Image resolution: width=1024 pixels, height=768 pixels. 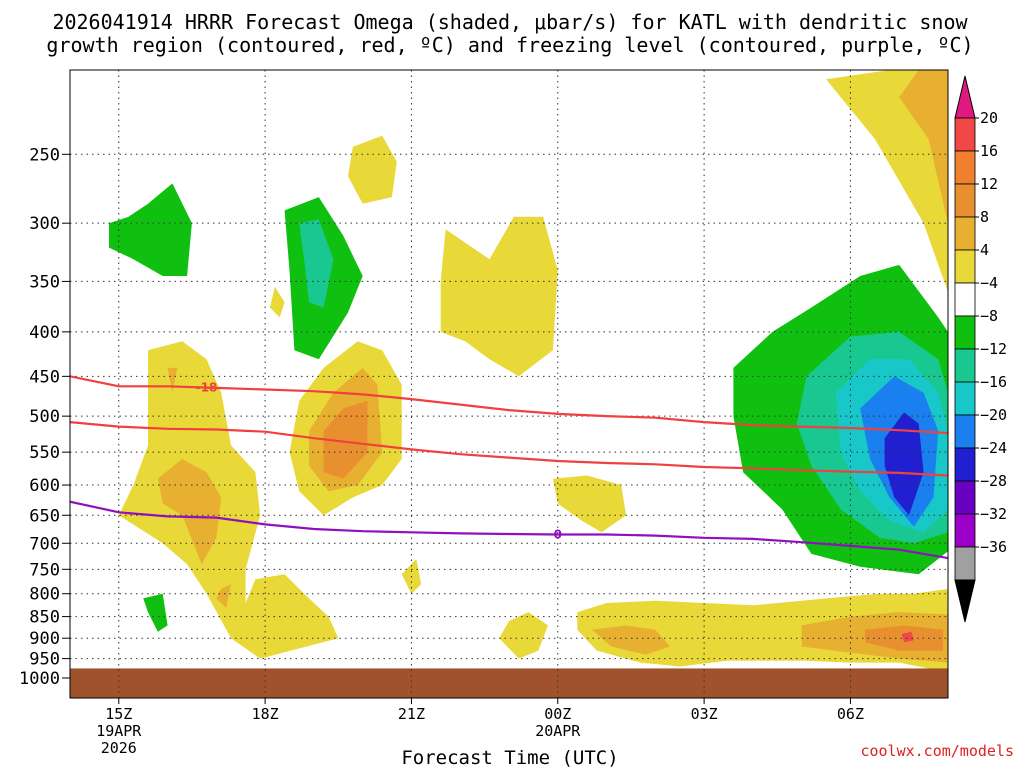 I want to click on x-tick-sublabel-15Z: 19APR, so click(x=119, y=731).